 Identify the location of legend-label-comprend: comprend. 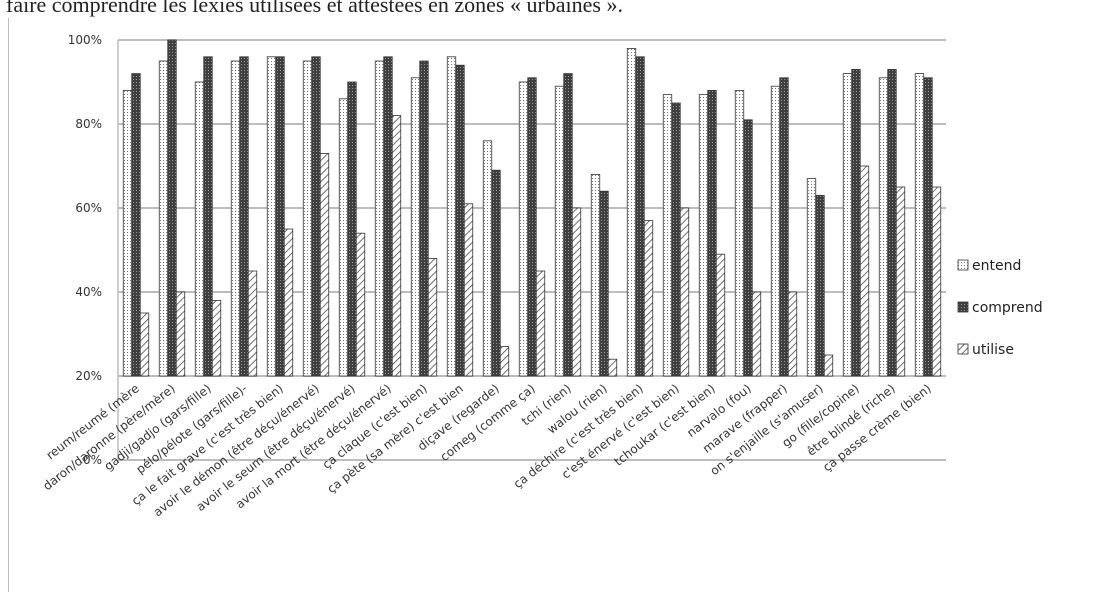
(1007, 308).